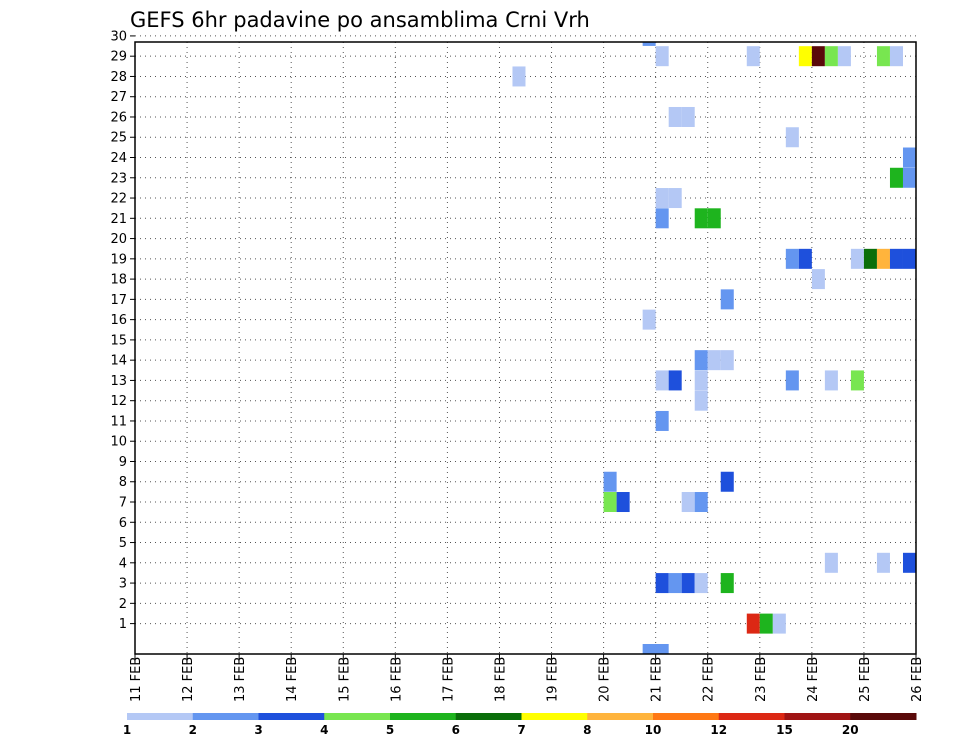 This screenshot has height=742, width=960. Describe the element at coordinates (123, 462) in the screenshot. I see `y-tick-label: 9` at that location.